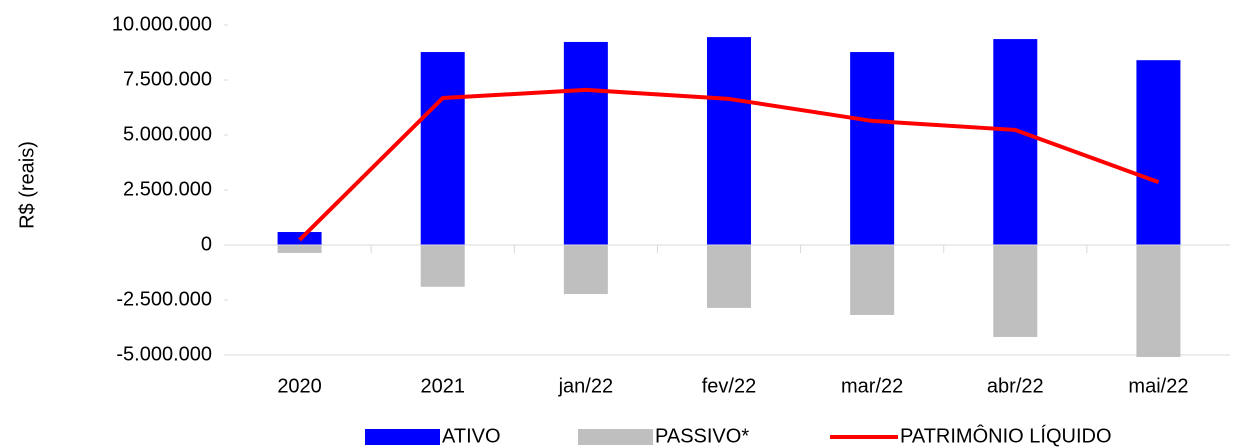  I want to click on legend-label: ATIVO, so click(471, 436).